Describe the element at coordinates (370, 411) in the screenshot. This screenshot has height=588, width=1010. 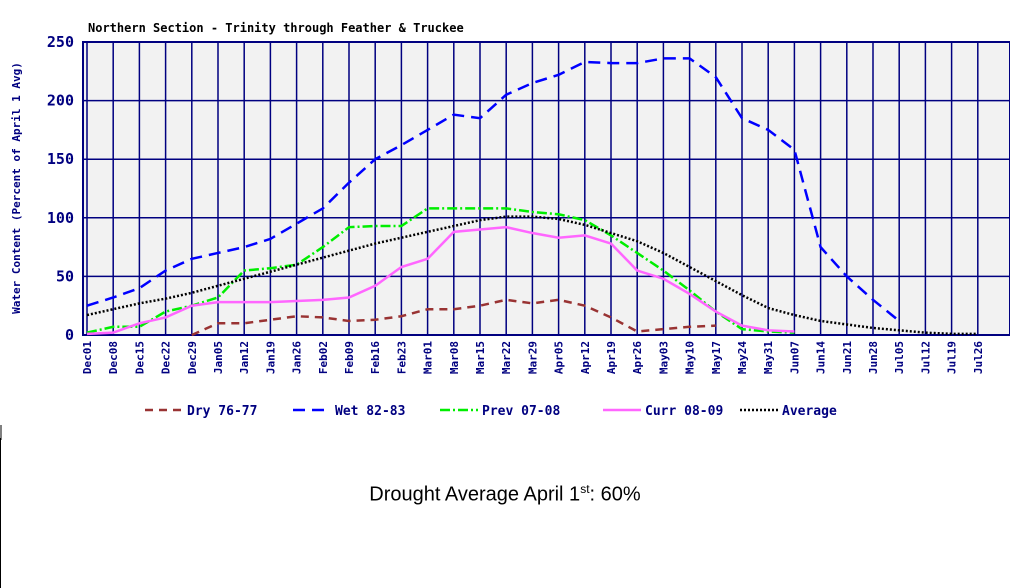
I see `legend-label: Wet 82-83` at that location.